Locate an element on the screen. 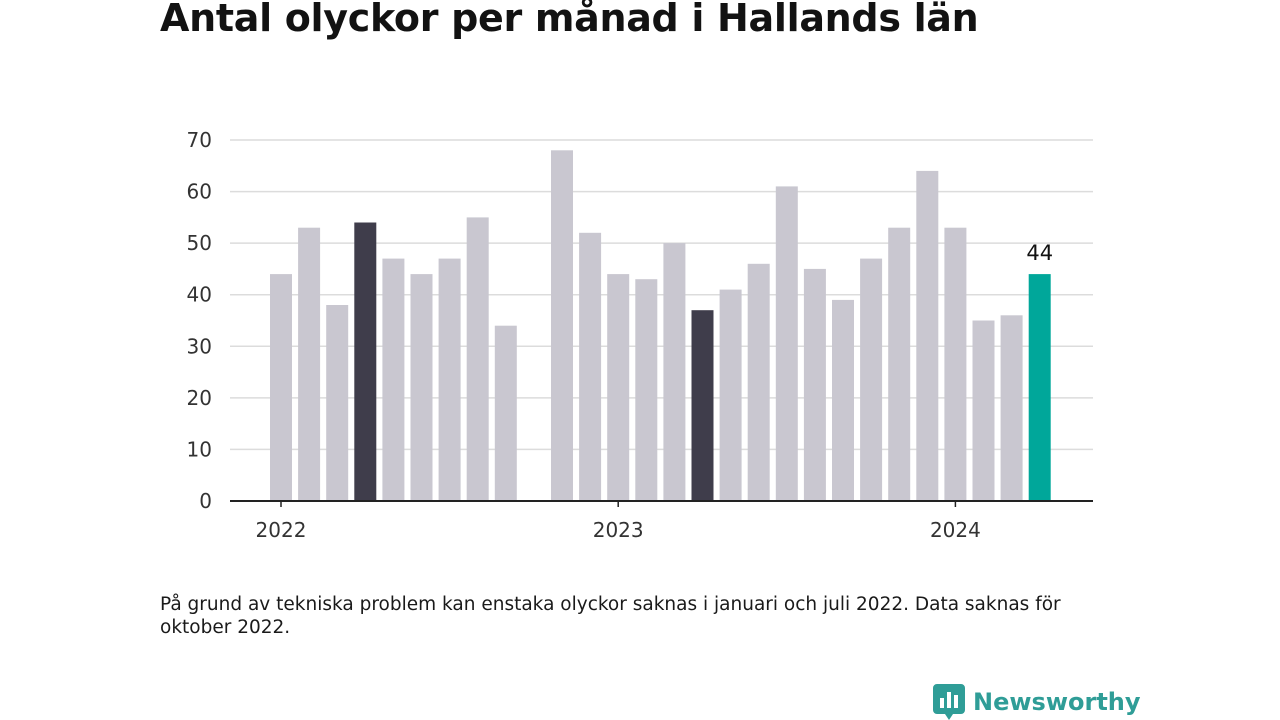 The image size is (1280, 720). data-labels: 44 is located at coordinates (1039, 253).